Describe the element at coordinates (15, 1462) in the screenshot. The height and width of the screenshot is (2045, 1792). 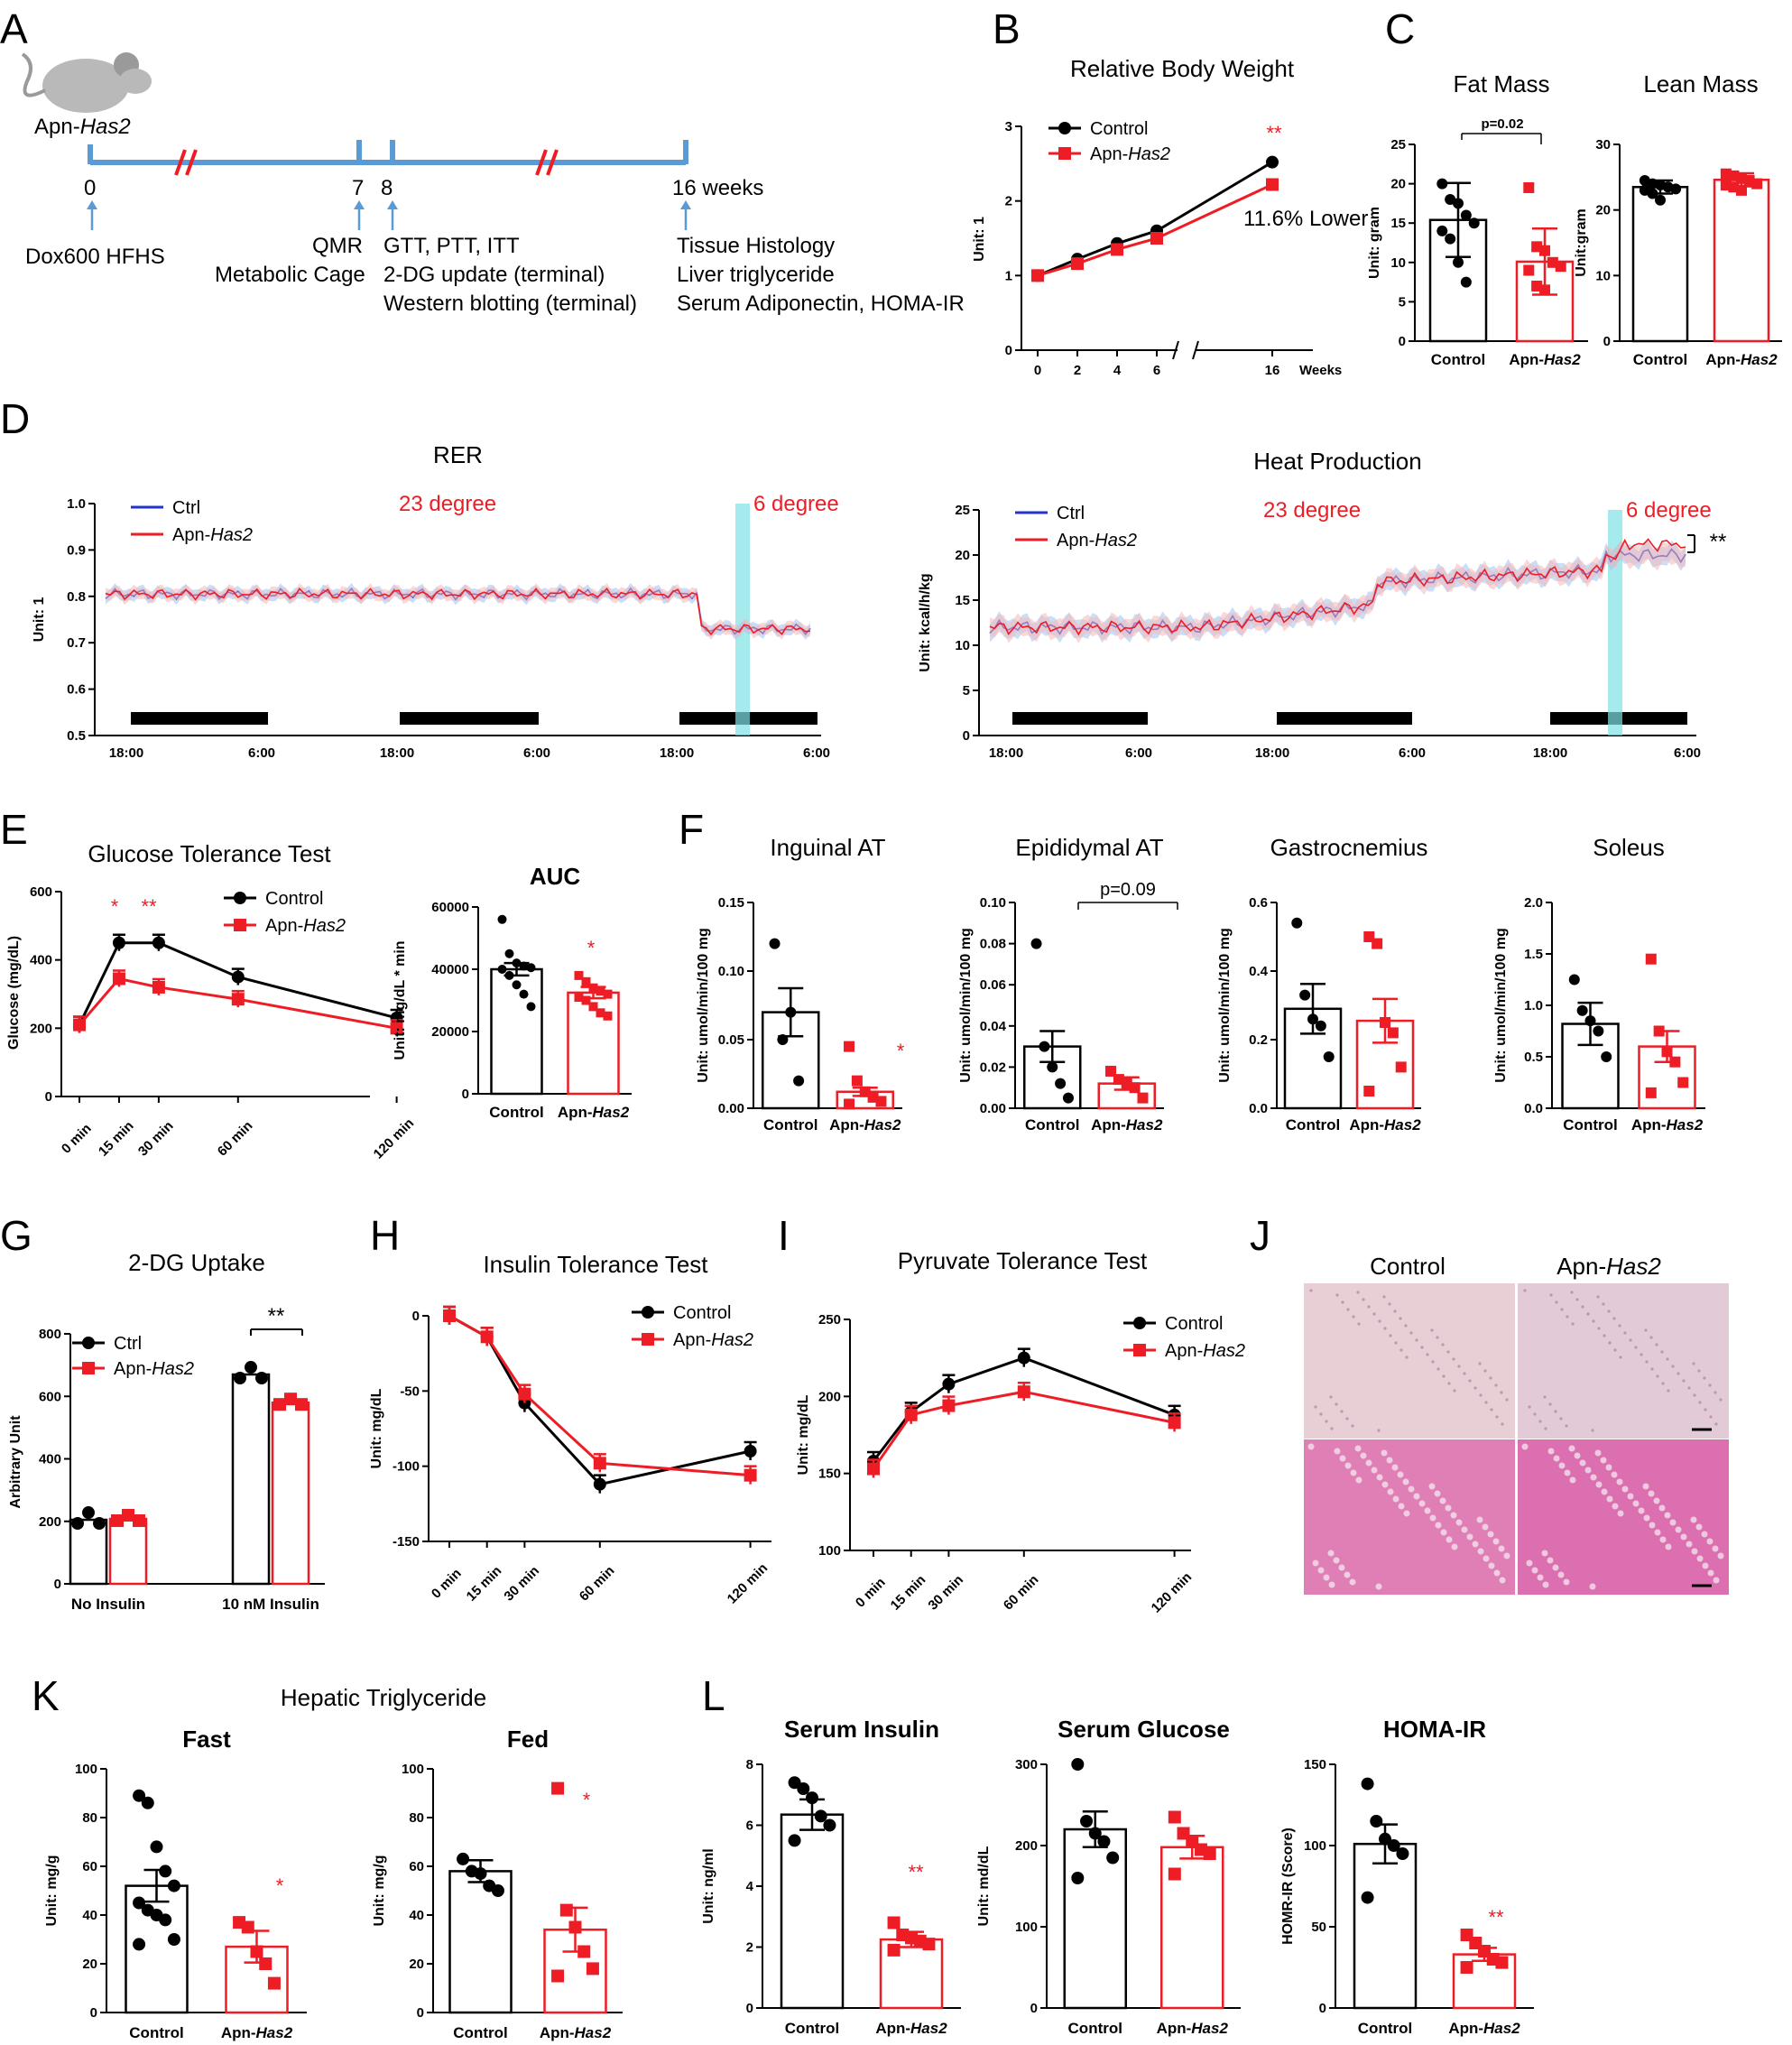
I see `y-axis-title: Arbitrary Unit` at that location.